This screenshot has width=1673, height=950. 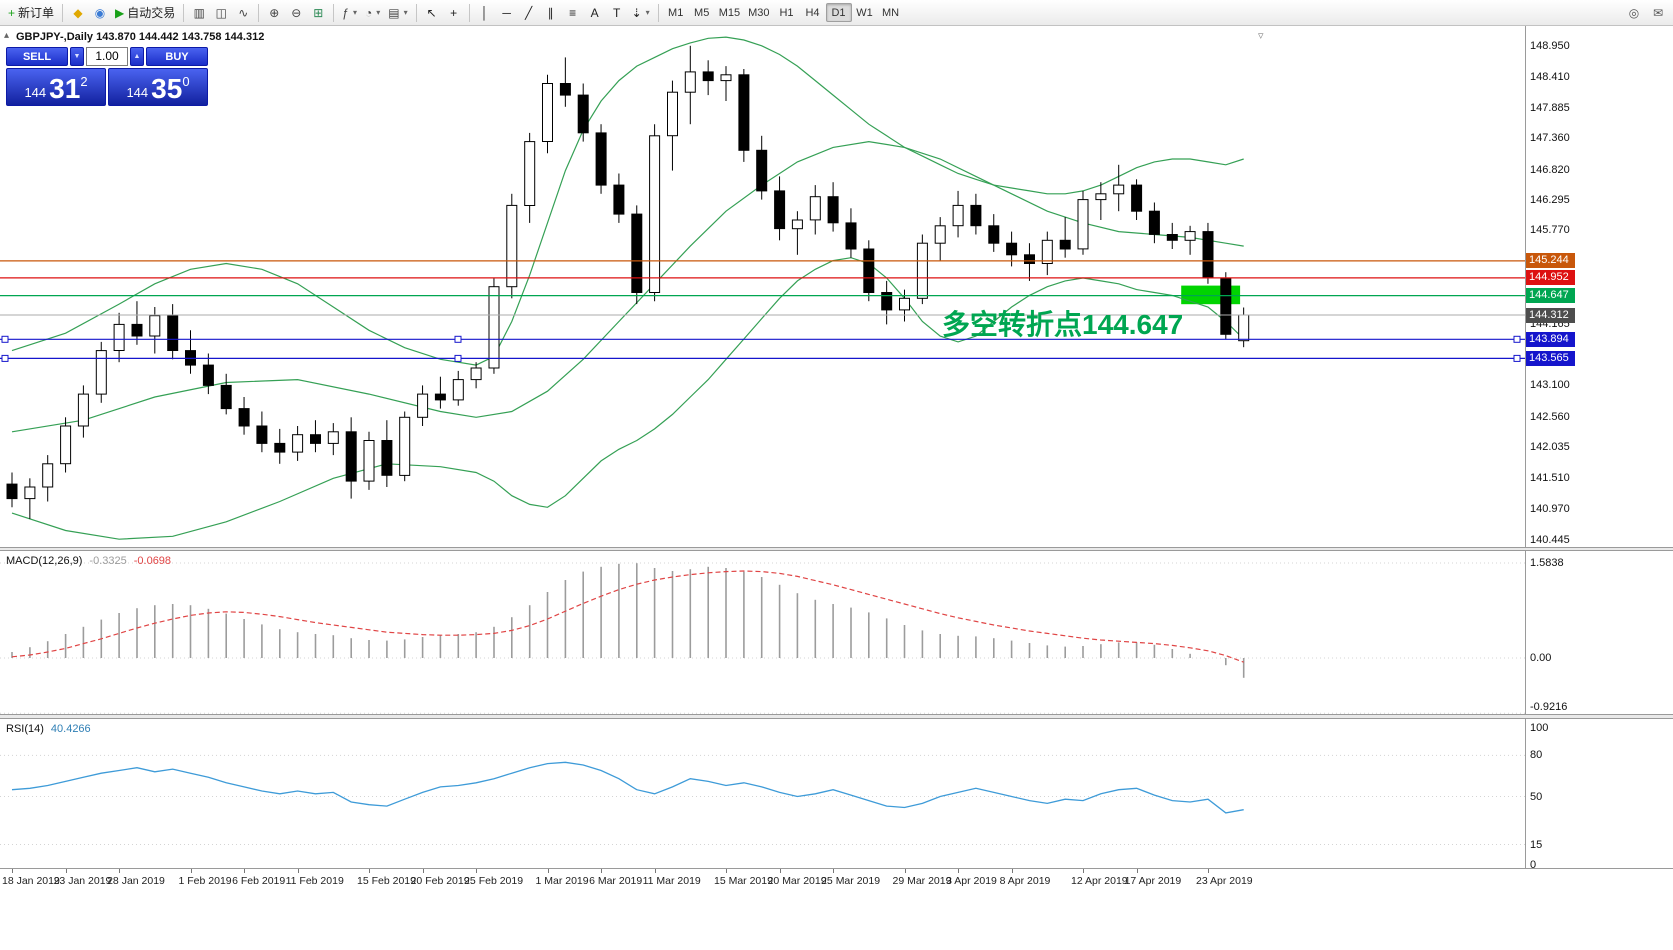 What do you see at coordinates (158, 87) in the screenshot?
I see `buy-price: 144 35 0` at bounding box center [158, 87].